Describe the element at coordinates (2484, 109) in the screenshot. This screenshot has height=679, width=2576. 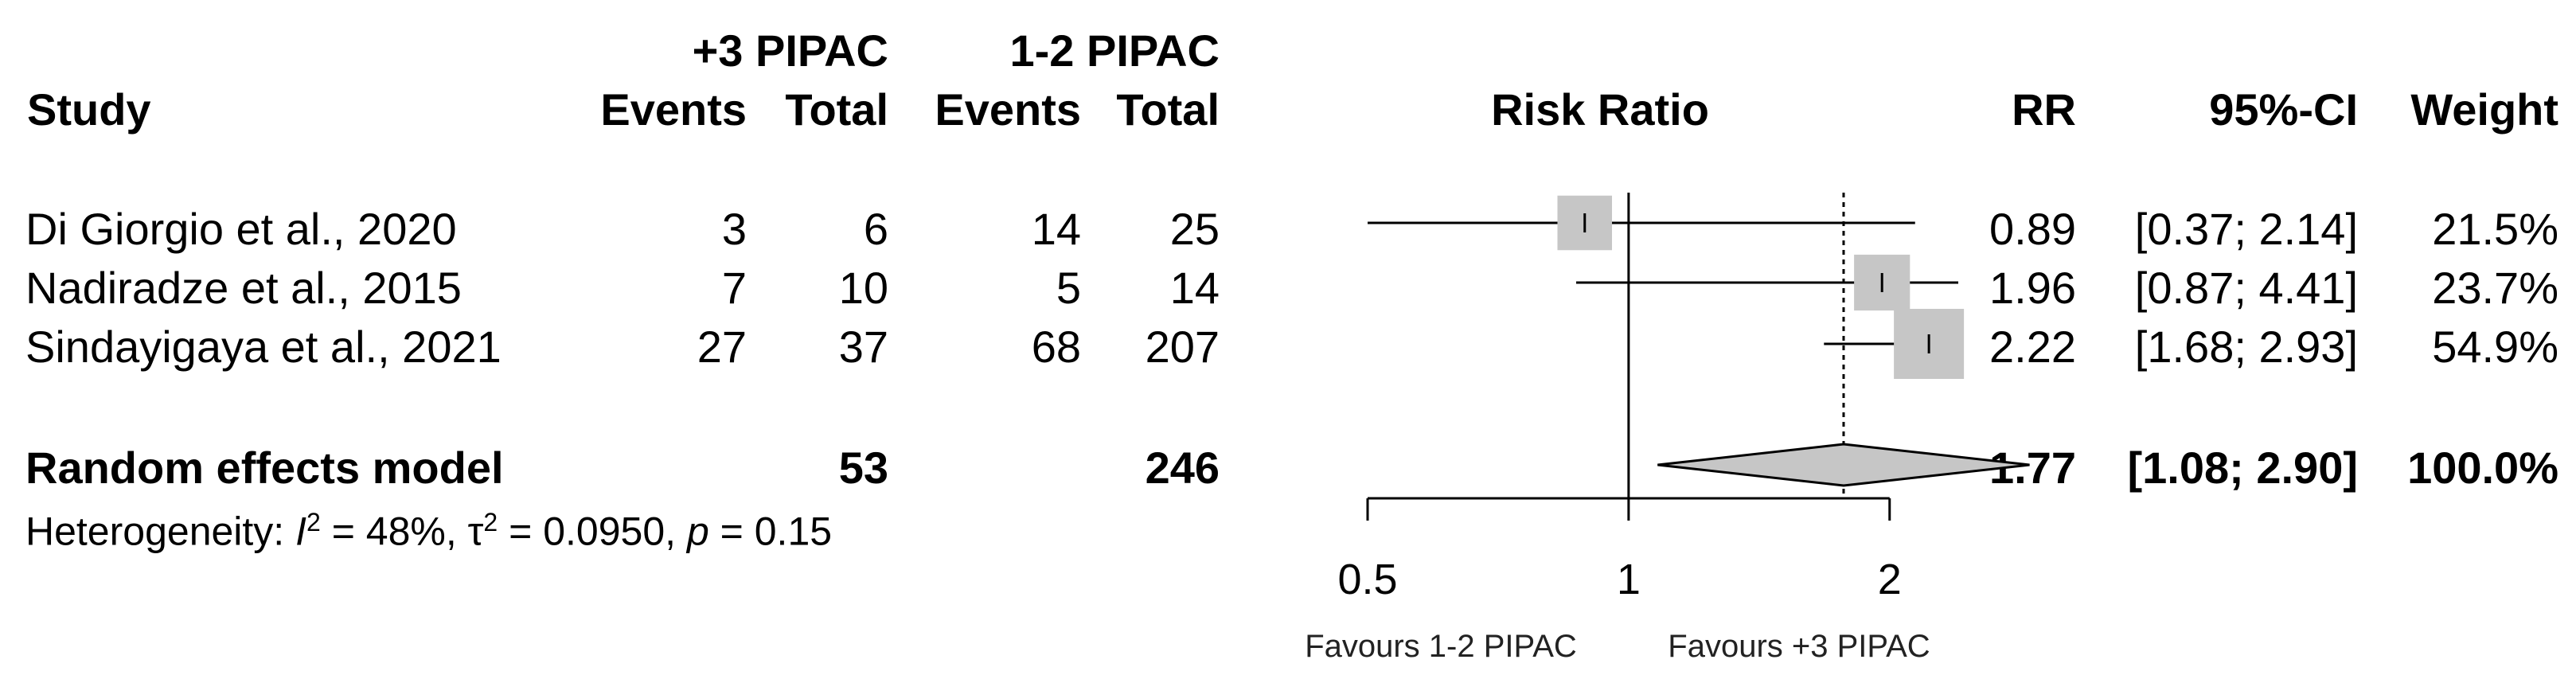
I see `col-header-weight: Weight` at that location.